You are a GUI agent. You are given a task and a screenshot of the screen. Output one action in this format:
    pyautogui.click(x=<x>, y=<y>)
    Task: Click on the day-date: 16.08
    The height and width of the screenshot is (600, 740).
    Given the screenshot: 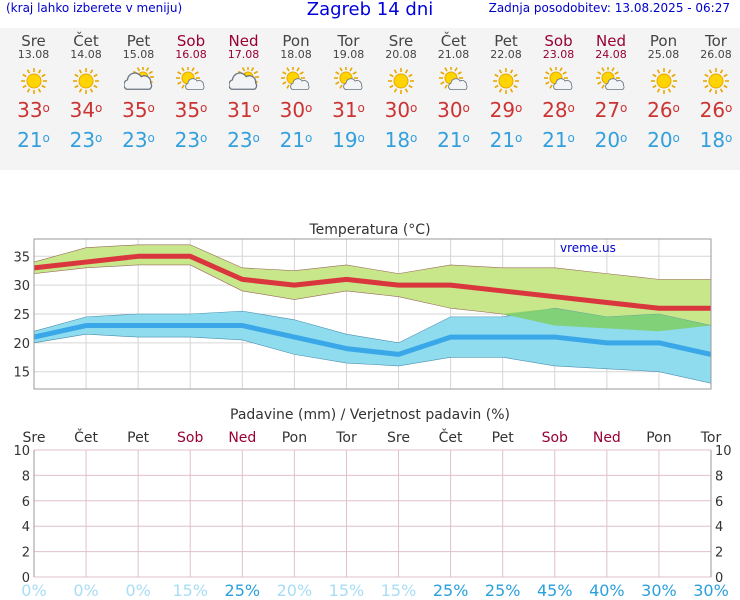 What is the action you would take?
    pyautogui.click(x=191, y=54)
    